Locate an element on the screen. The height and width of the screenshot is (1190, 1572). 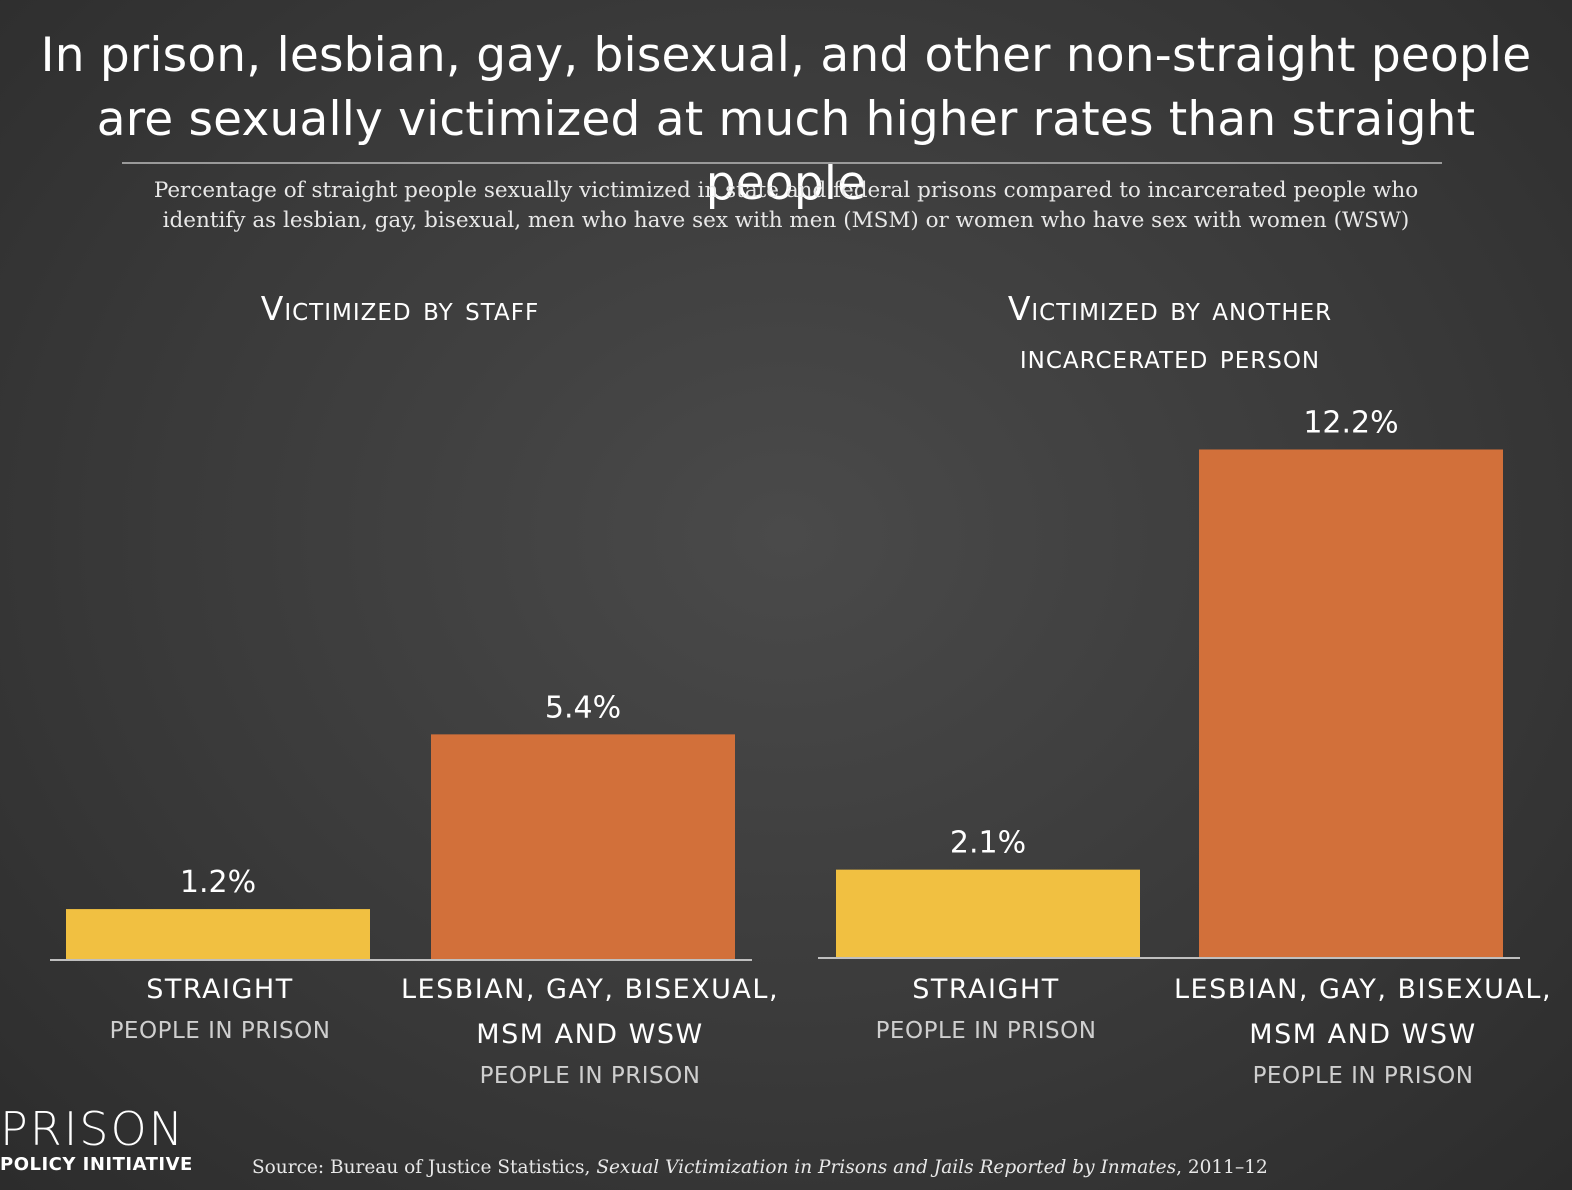
category-label-straight-staff: STRAIGHT PEOPLE IN PRISON is located at coordinates (220, 1008).